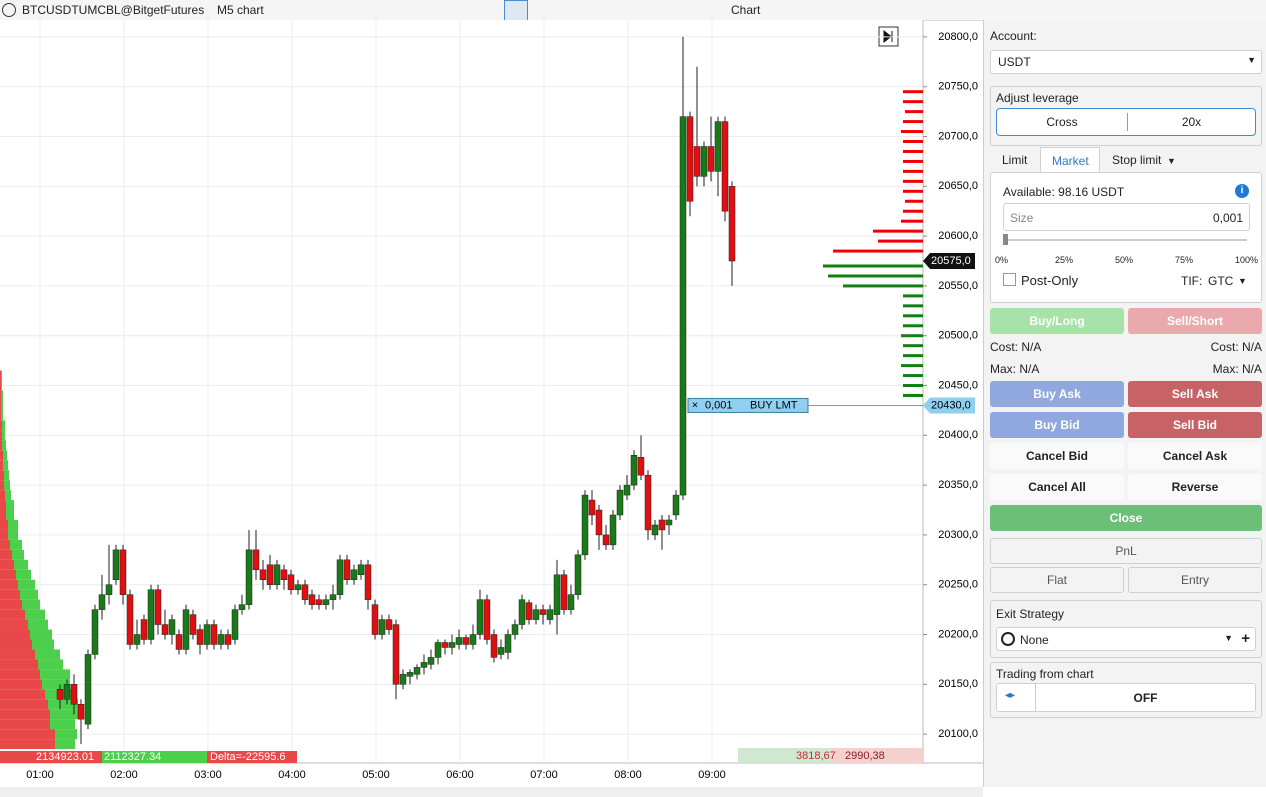 Image resolution: width=1266 pixels, height=797 pixels. What do you see at coordinates (240, 10) in the screenshot?
I see `timeframe: M5 chart` at bounding box center [240, 10].